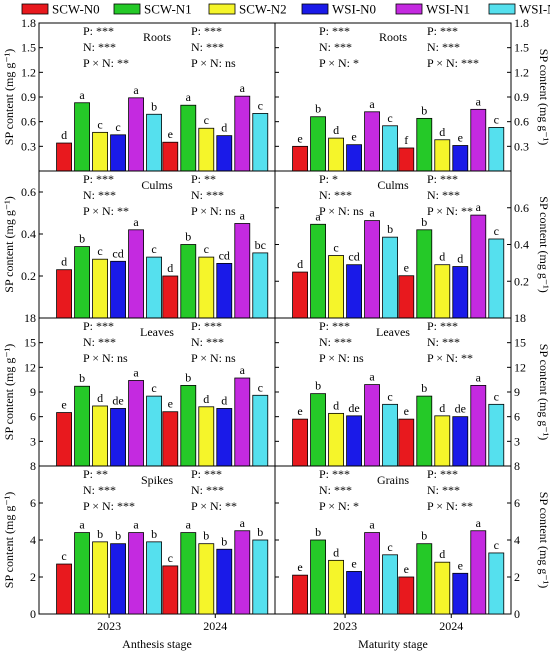  Describe the element at coordinates (517, 614) in the screenshot. I see `y-tick-label: 0` at that location.